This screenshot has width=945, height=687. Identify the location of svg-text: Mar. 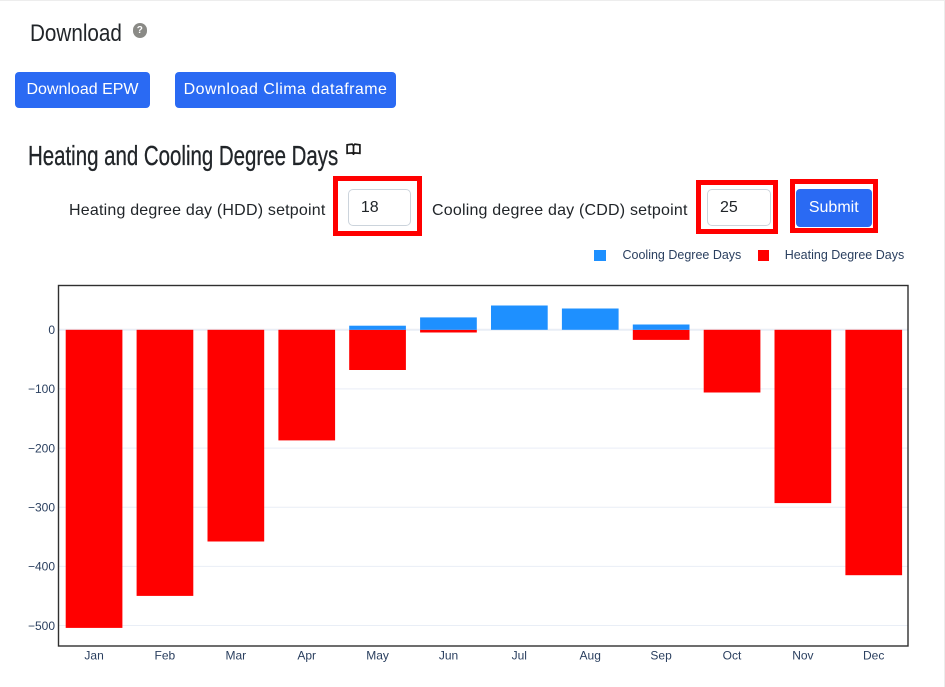
(235, 656).